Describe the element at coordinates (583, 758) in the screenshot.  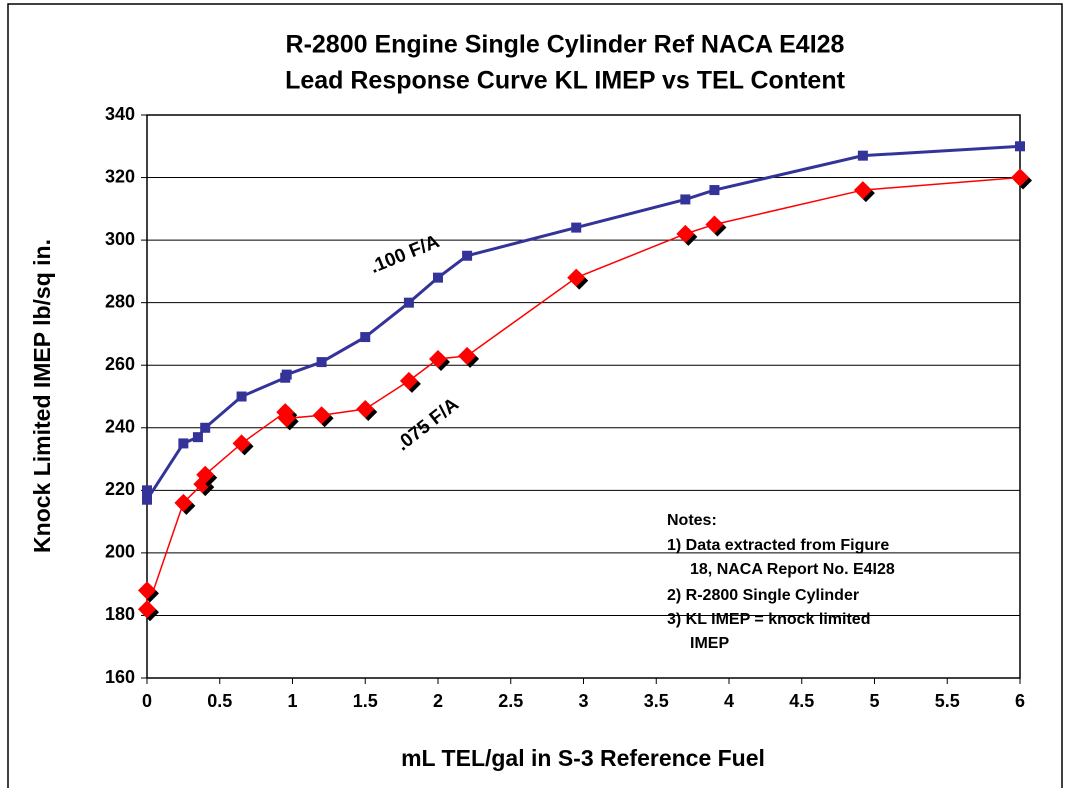
I see `x-axis-label: mL TEL/gal in S-3 Reference Fuel` at that location.